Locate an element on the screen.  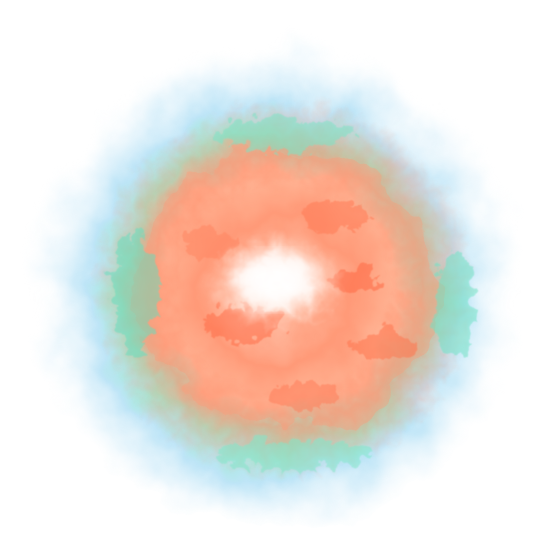
core-highlight is located at coordinates (275, 280).